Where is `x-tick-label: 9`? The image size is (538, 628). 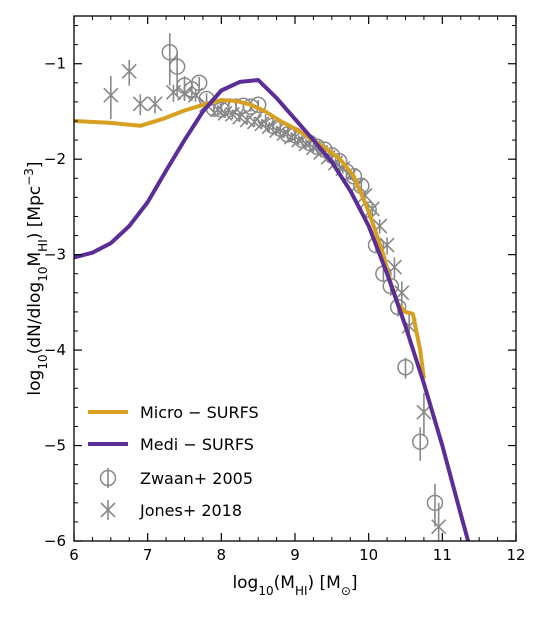 x-tick-label: 9 is located at coordinates (295, 555).